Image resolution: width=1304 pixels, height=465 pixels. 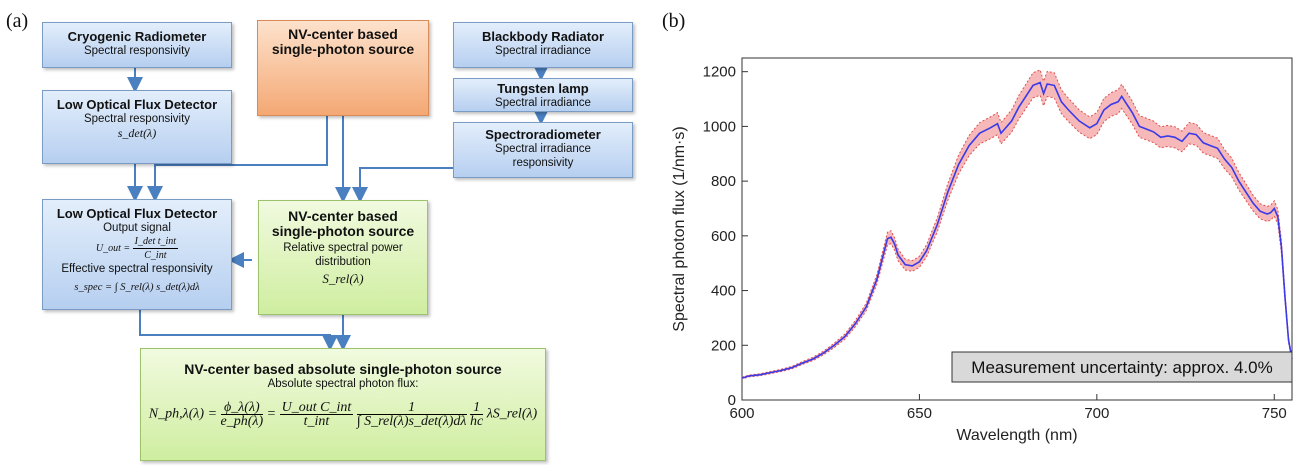 What do you see at coordinates (137, 269) in the screenshot?
I see `box-subtitle-2: Effective spectral responsivity` at bounding box center [137, 269].